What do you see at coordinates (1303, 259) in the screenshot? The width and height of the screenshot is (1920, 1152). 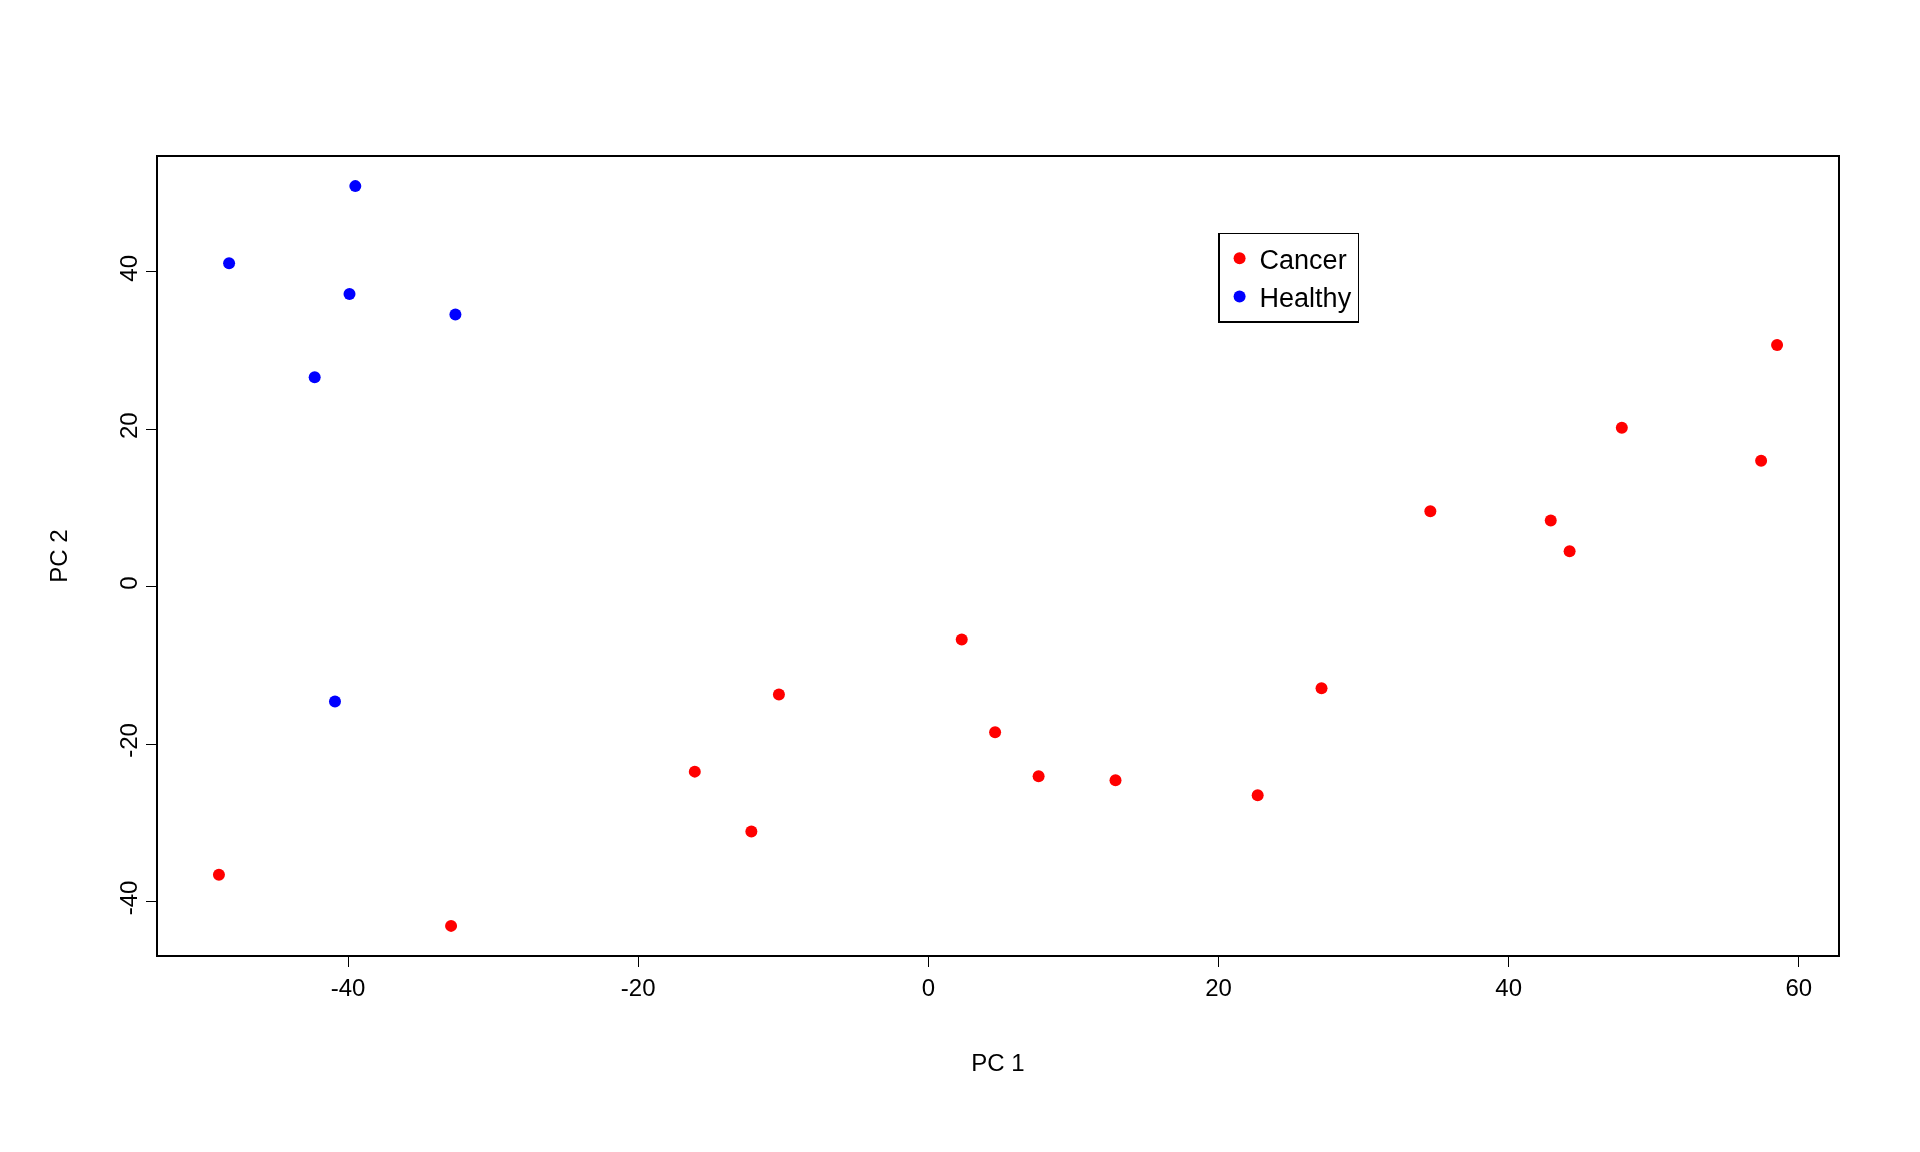 I see `legend-label: Cancer` at bounding box center [1303, 259].